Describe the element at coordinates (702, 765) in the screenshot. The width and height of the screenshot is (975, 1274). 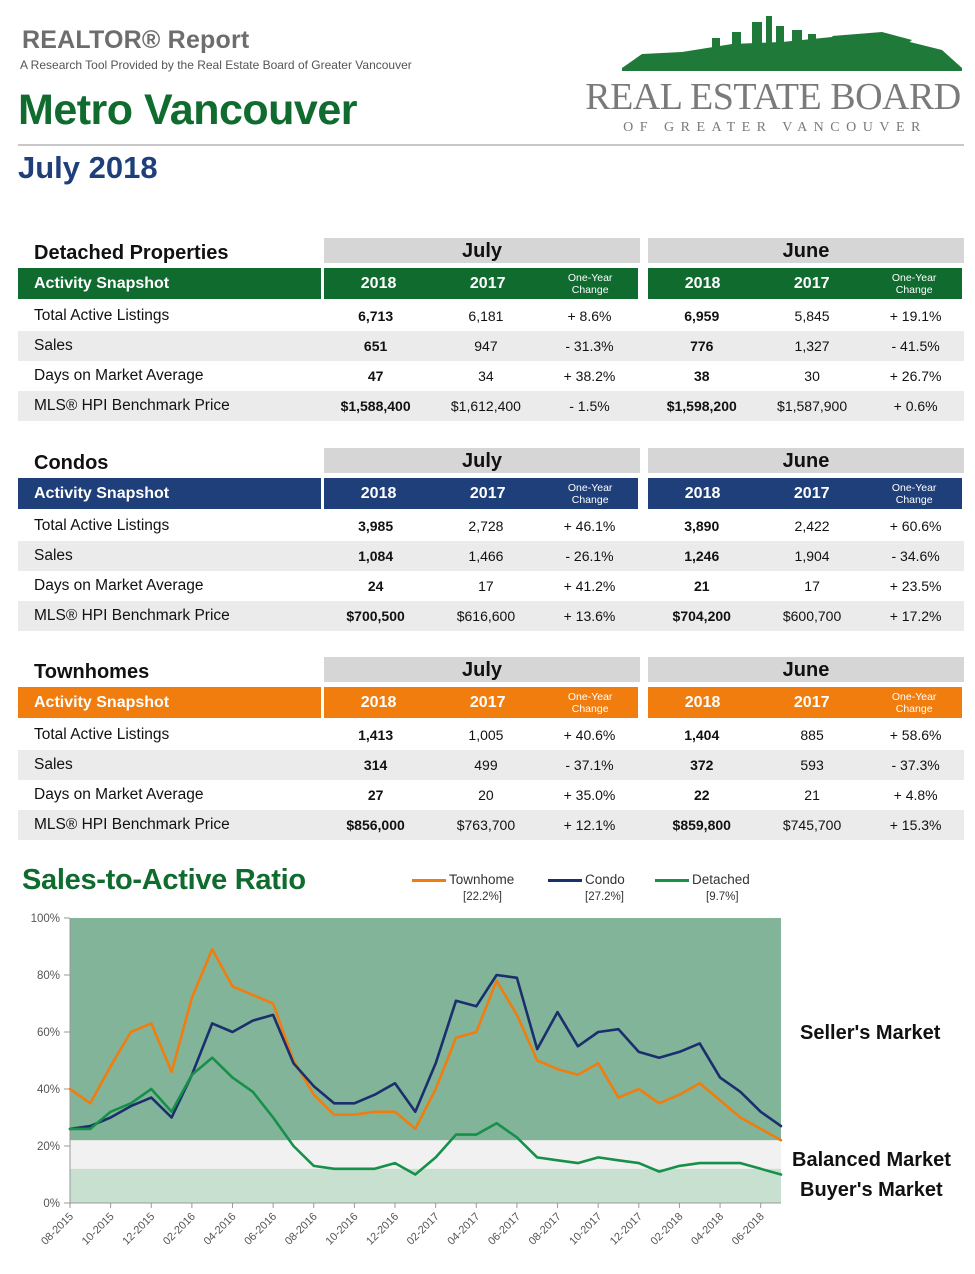
I see `cell-previous-2018: 372` at that location.